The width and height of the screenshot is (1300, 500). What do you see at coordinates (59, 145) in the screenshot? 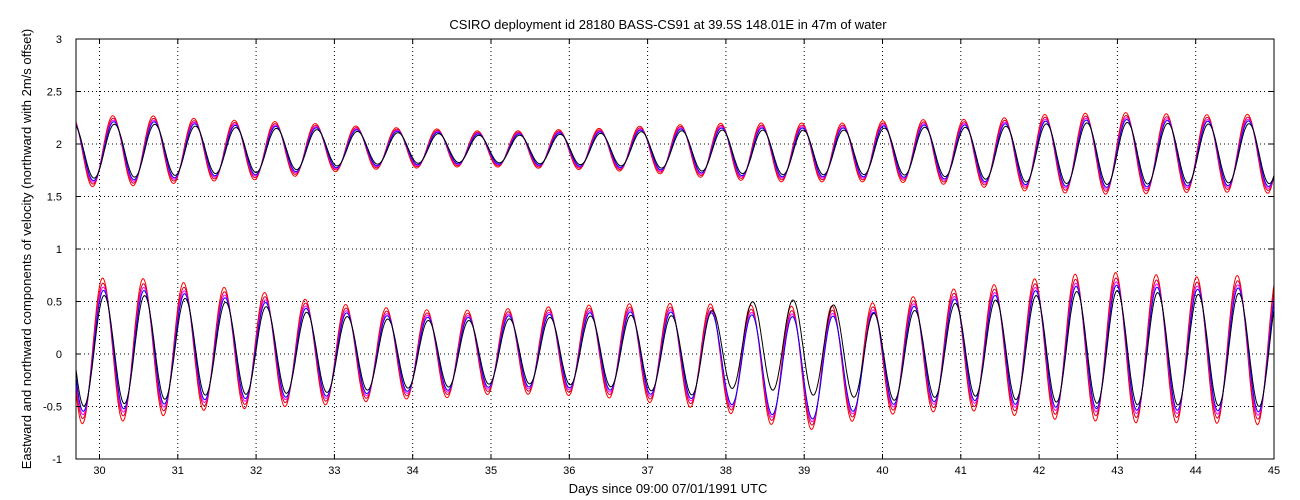
I see `y-tick-label: 2` at bounding box center [59, 145].